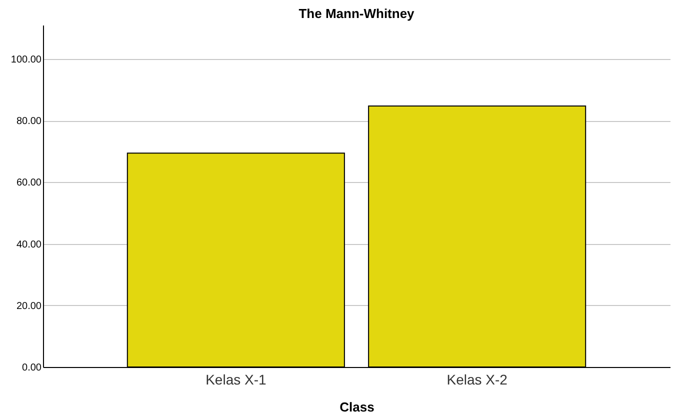  I want to click on chart-title: The Mann-Whitney, so click(357, 13).